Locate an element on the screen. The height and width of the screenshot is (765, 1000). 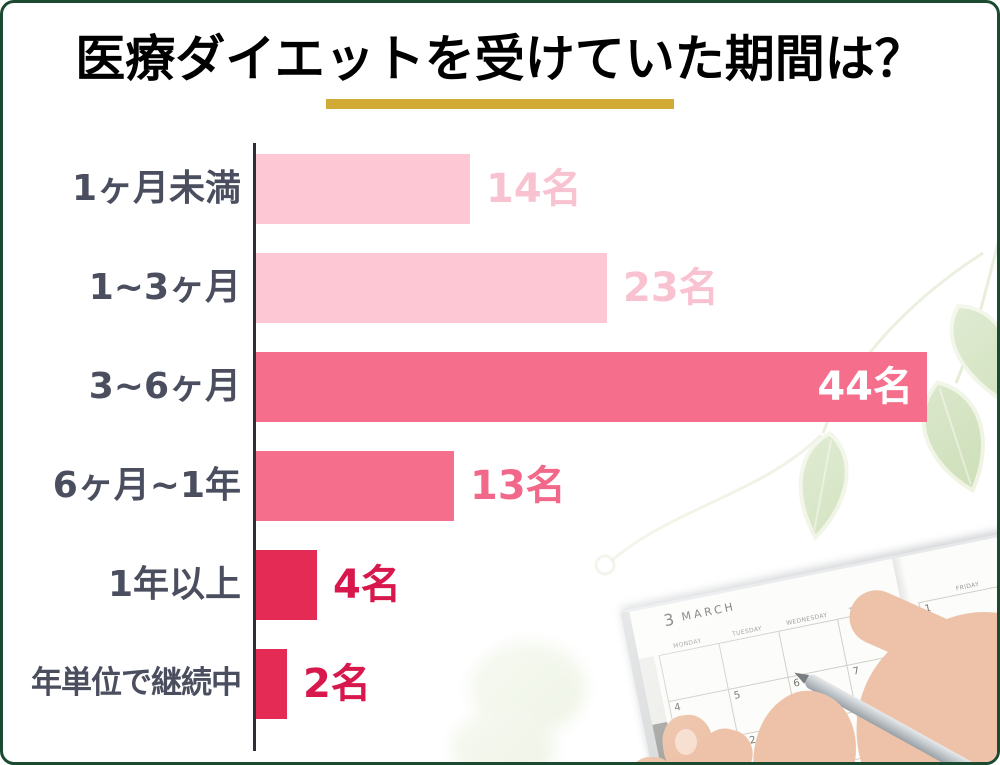
bar-track: 44名 is located at coordinates (625, 386).